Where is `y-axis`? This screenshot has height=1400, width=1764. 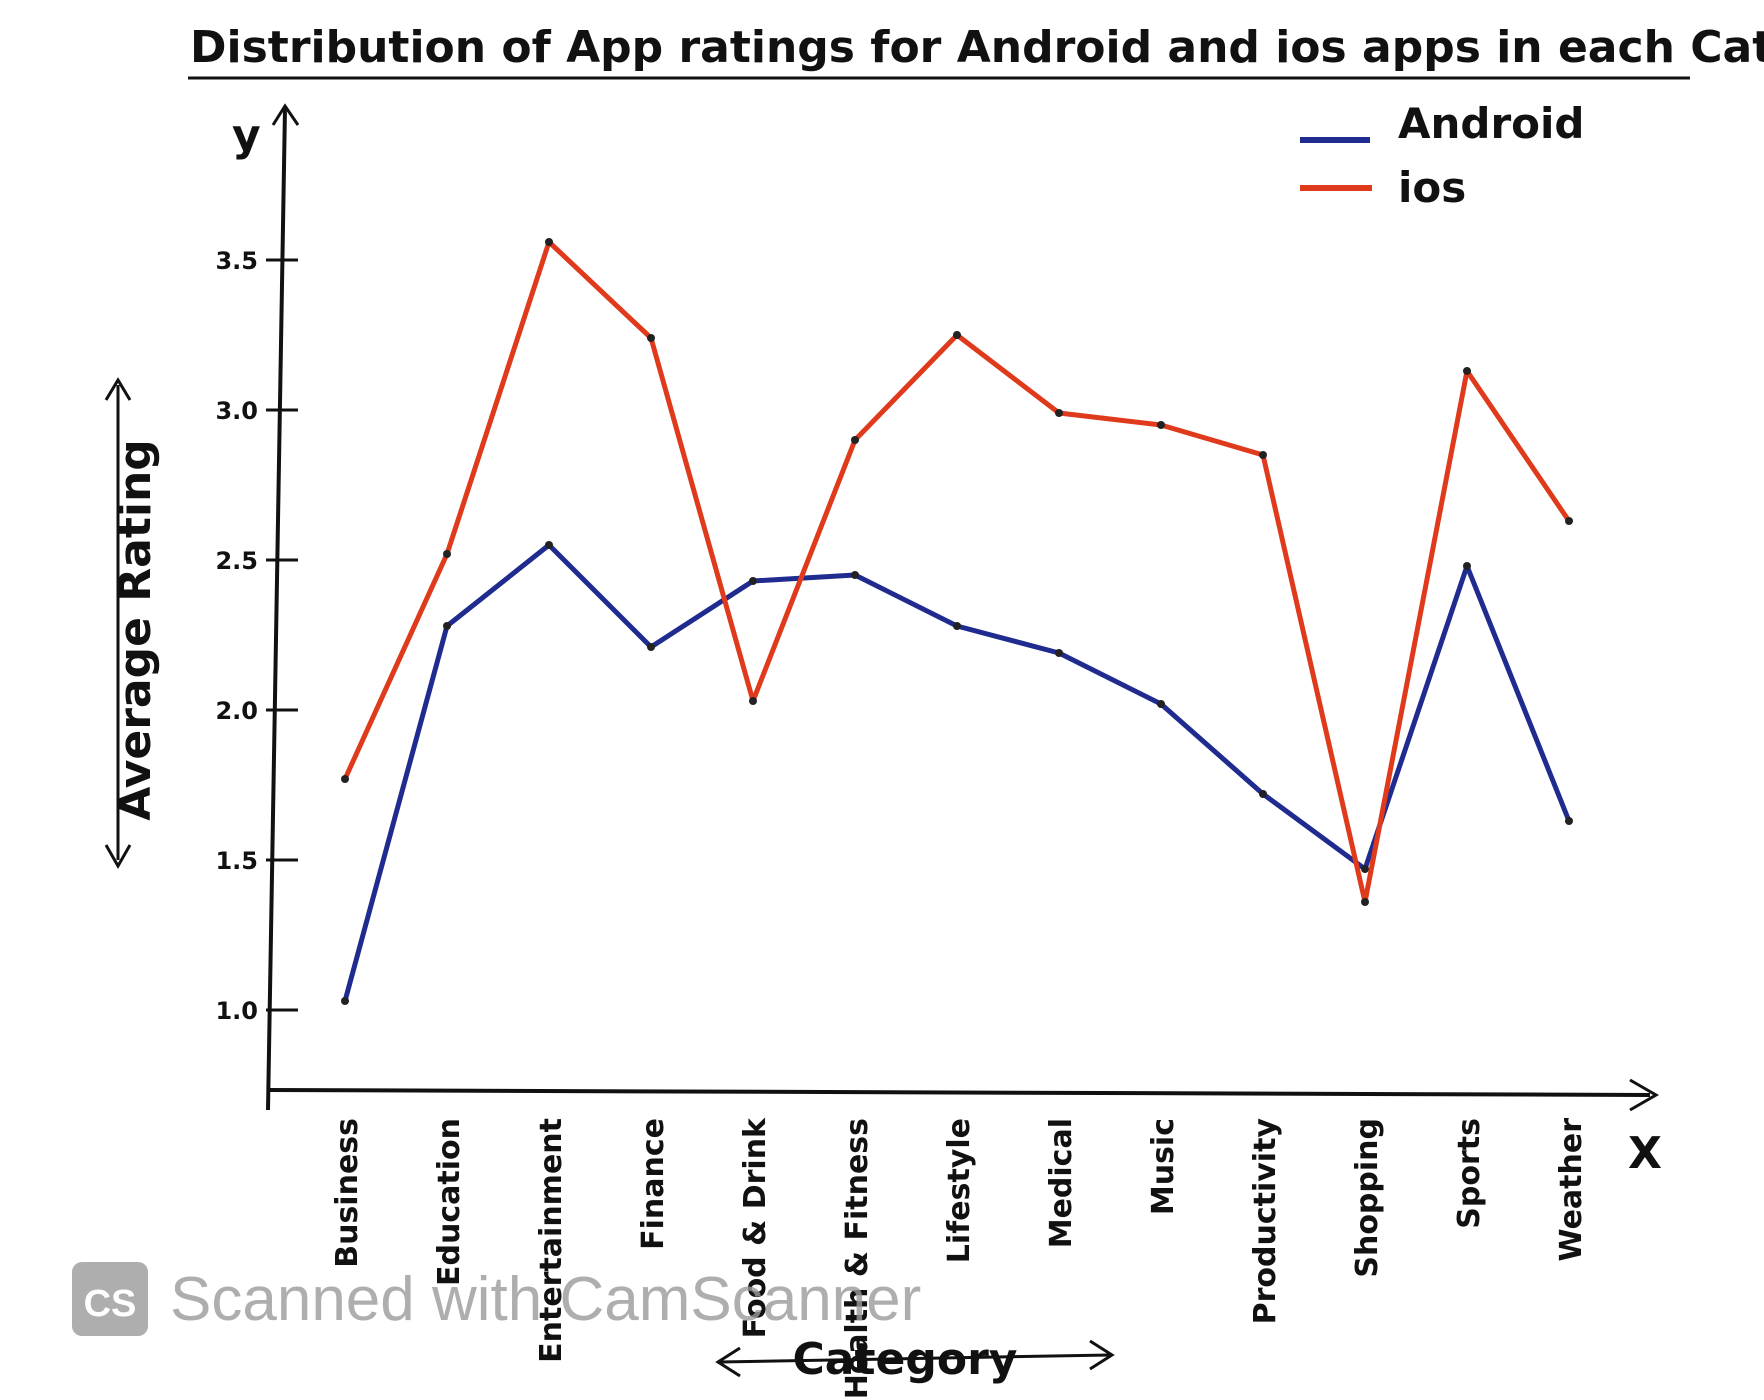
y-axis is located at coordinates (276, 609).